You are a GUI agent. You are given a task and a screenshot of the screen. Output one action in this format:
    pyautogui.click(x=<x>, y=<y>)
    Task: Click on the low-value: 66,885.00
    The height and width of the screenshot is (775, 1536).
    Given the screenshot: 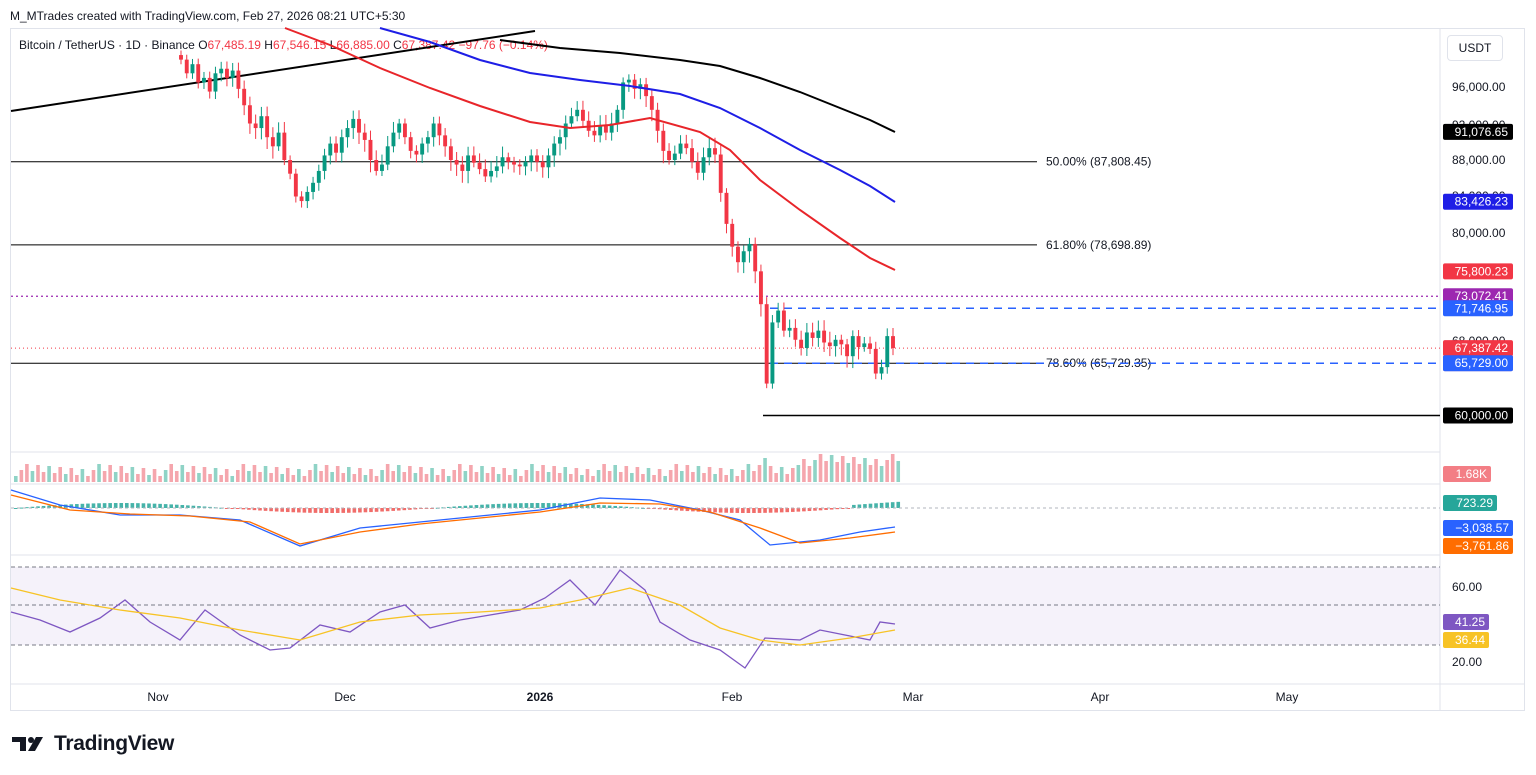 What is the action you would take?
    pyautogui.click(x=363, y=45)
    